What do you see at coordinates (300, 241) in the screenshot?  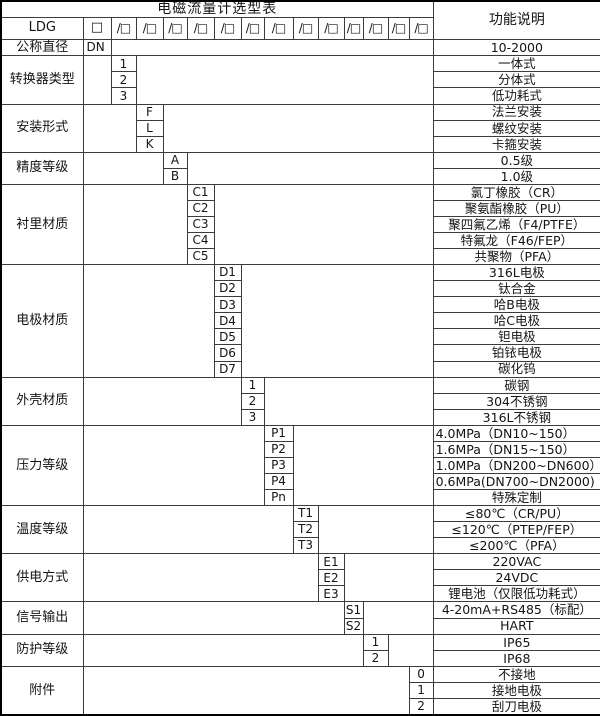 I see `section-row: C4 特氟龙（F46/FEP）` at bounding box center [300, 241].